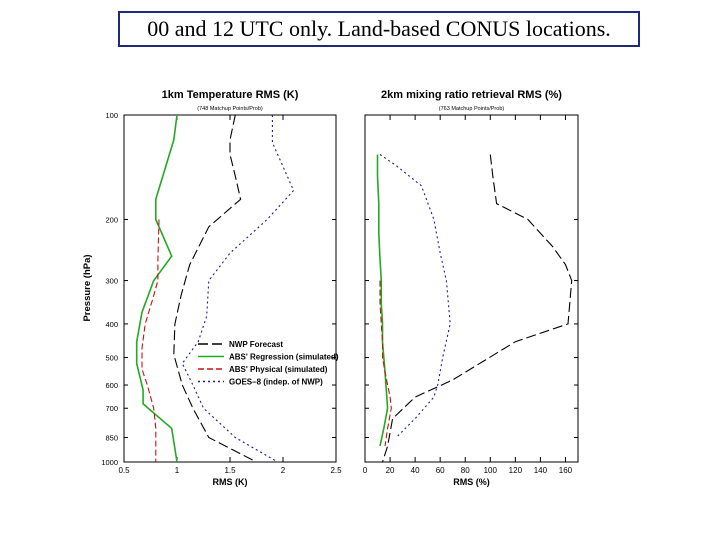  Describe the element at coordinates (491, 470) in the screenshot. I see `x-tick-label: 100` at that location.